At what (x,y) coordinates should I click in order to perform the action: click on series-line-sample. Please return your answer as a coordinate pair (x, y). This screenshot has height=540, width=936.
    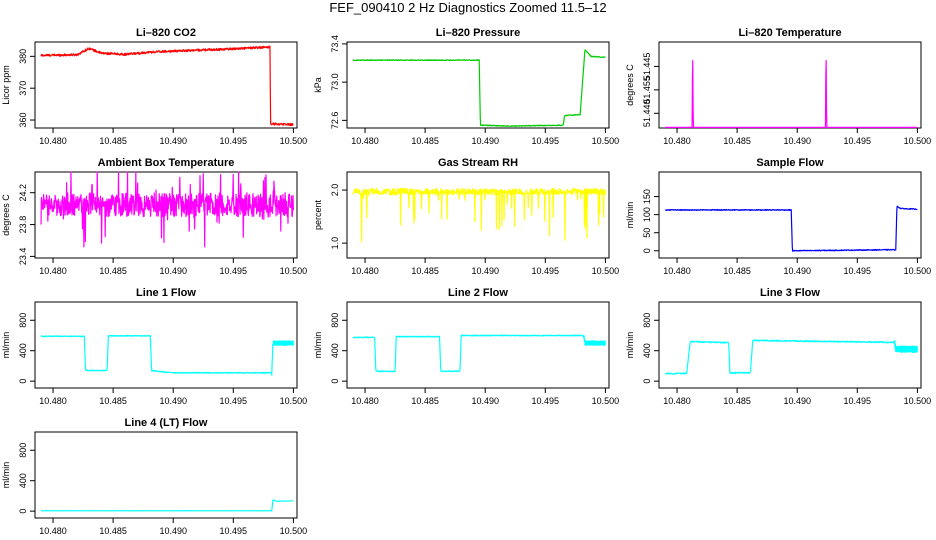
    Looking at the image, I should click on (791, 228).